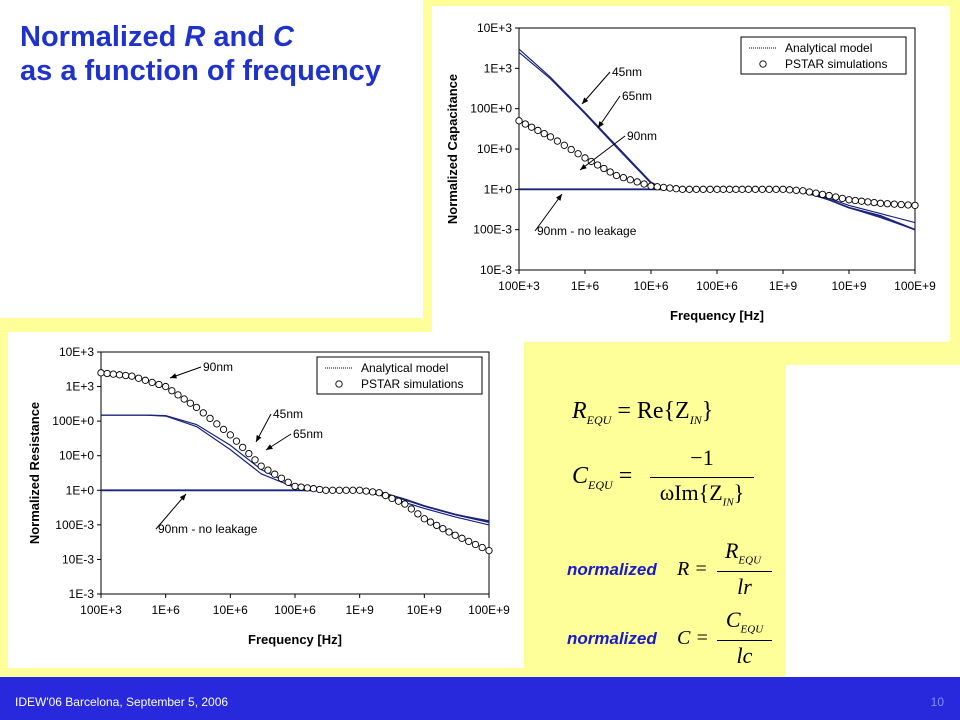  I want to click on equation-norm-r: normalized R = REQU lr, so click(674, 573).